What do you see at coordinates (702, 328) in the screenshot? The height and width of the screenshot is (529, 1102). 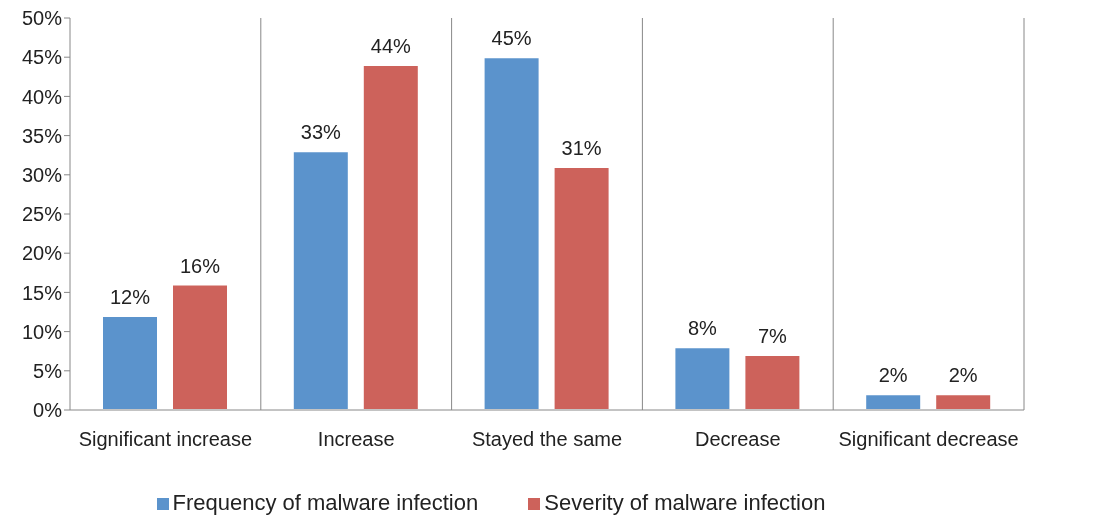 I see `data-label: 8%` at bounding box center [702, 328].